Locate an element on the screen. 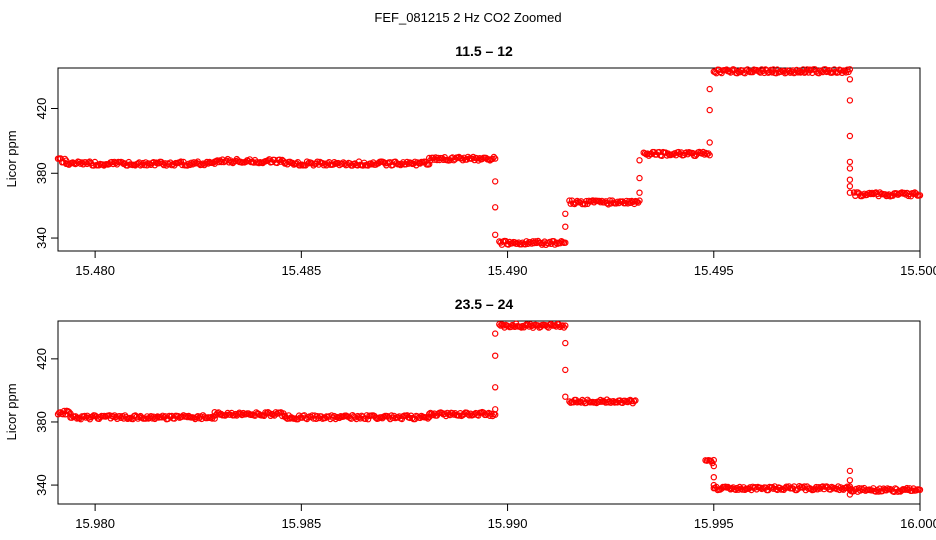 Image resolution: width=936 pixels, height=540 pixels. x-tick-label: 15.980 is located at coordinates (95, 523).